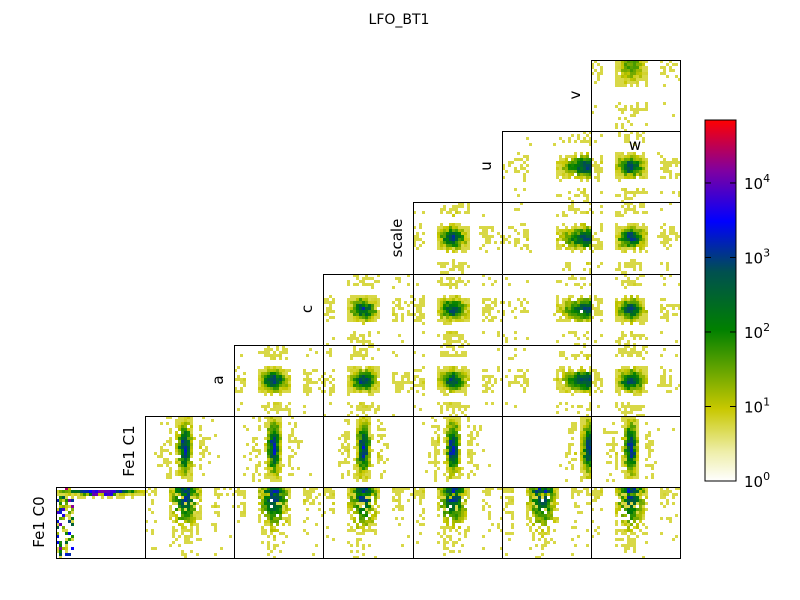 The width and height of the screenshot is (800, 600). Describe the element at coordinates (757, 331) in the screenshot. I see `colorbar-tick-label: 10²` at that location.